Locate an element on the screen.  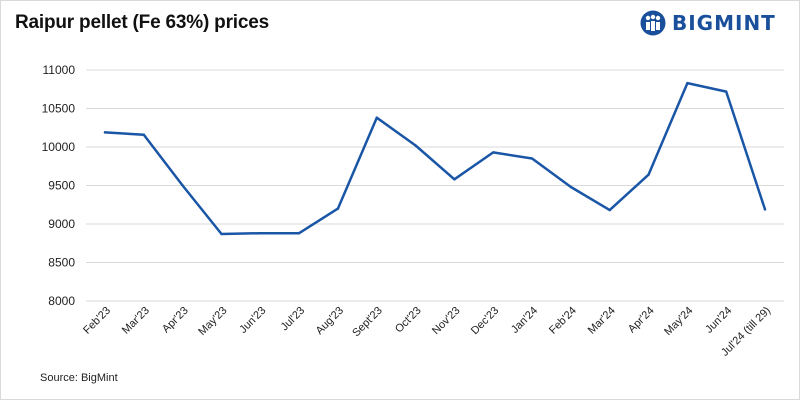
y-tick-label: 8500 is located at coordinates (61, 263).